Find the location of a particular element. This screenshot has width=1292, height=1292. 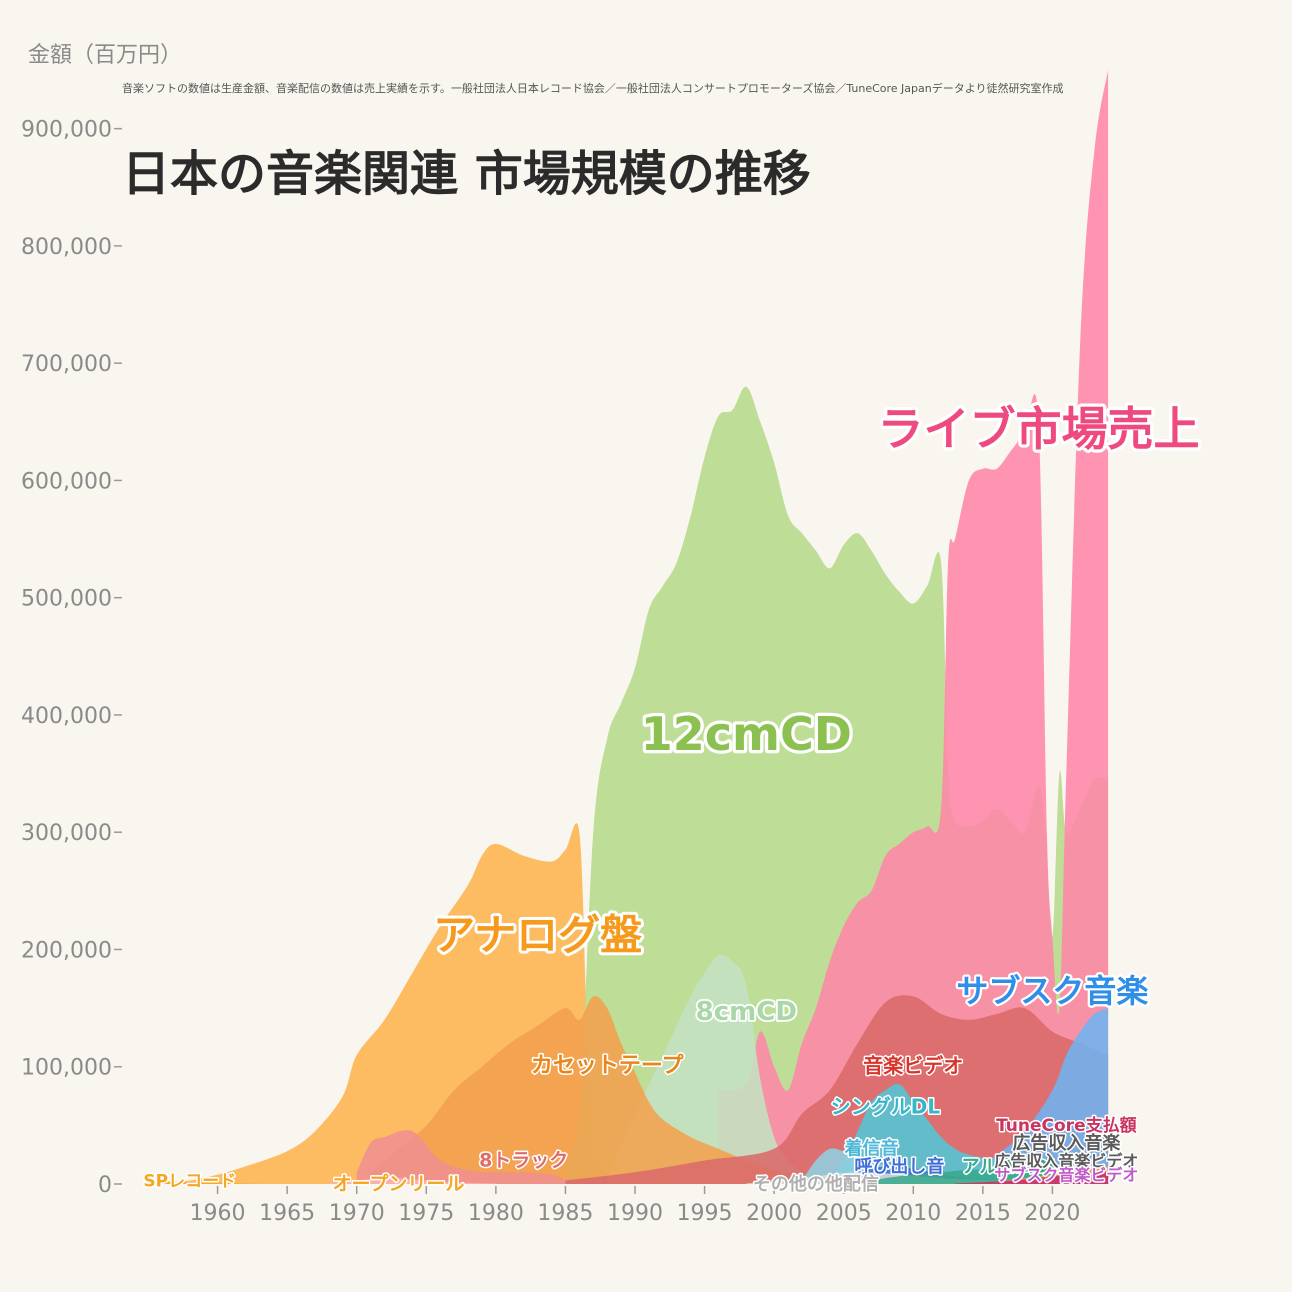

x-tick-label: 2000 is located at coordinates (774, 1213).